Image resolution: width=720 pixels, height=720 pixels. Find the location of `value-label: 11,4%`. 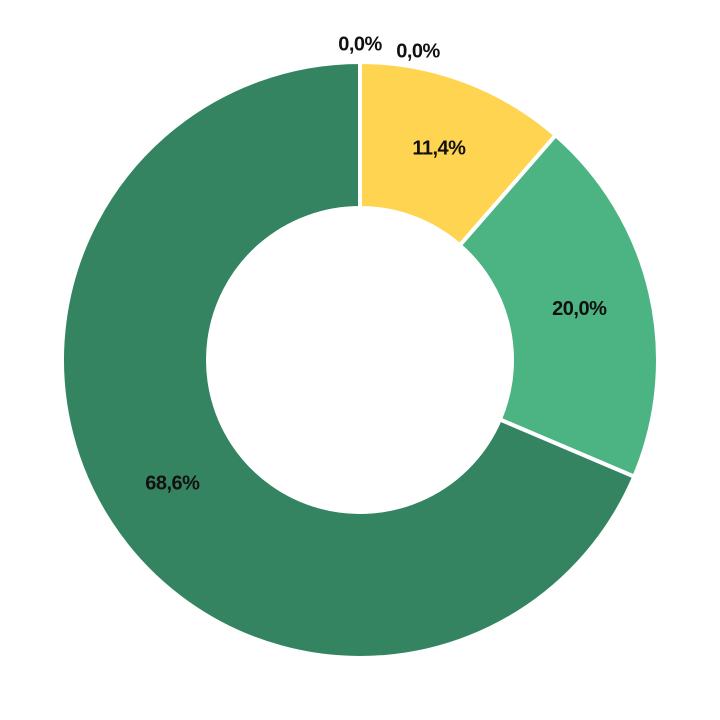

value-label: 11,4% is located at coordinates (439, 149).